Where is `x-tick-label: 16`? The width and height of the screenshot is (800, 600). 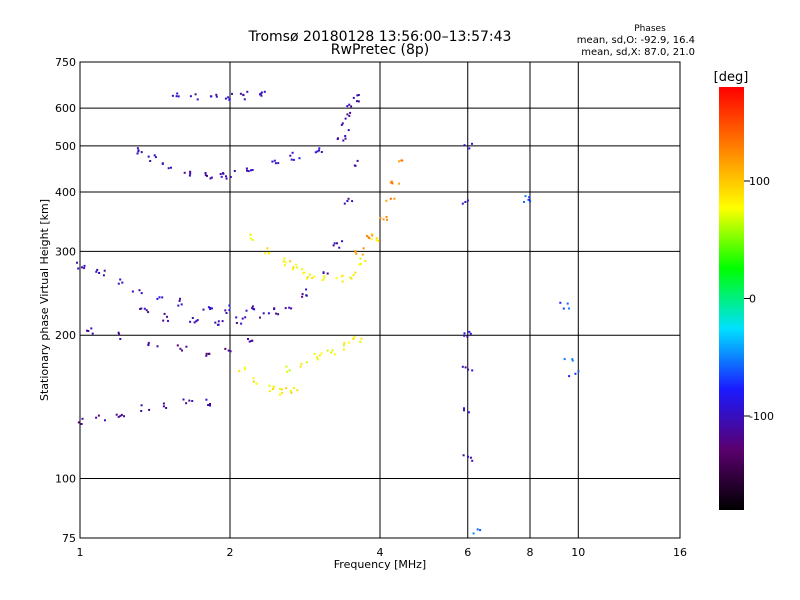 x-tick-label: 16 is located at coordinates (680, 552).